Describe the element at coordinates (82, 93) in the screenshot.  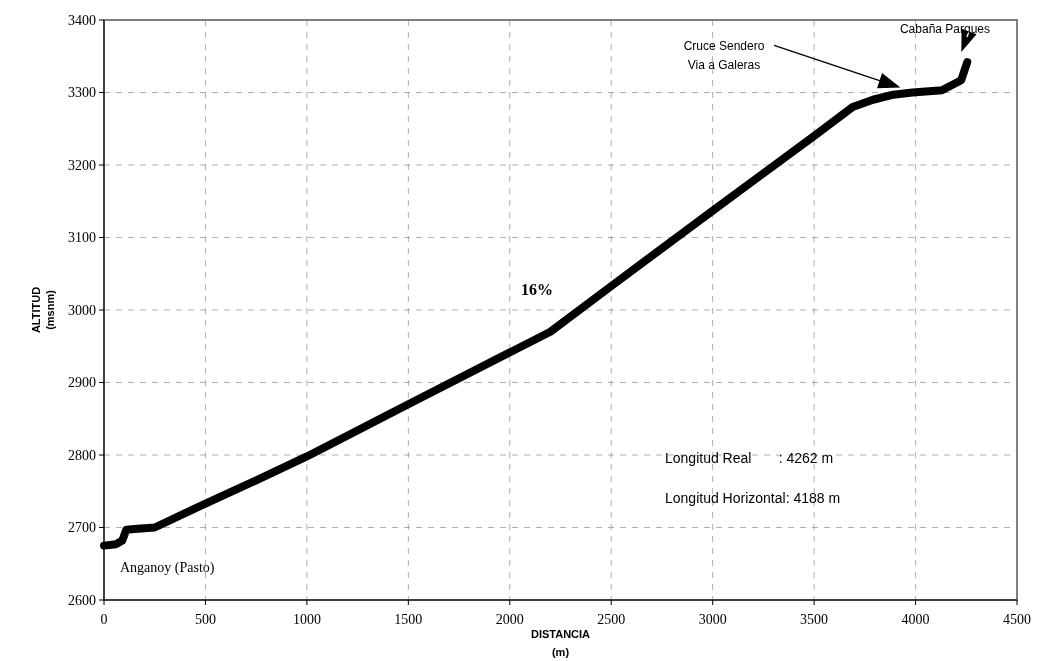
I see `y-tick-label: 3300` at that location.